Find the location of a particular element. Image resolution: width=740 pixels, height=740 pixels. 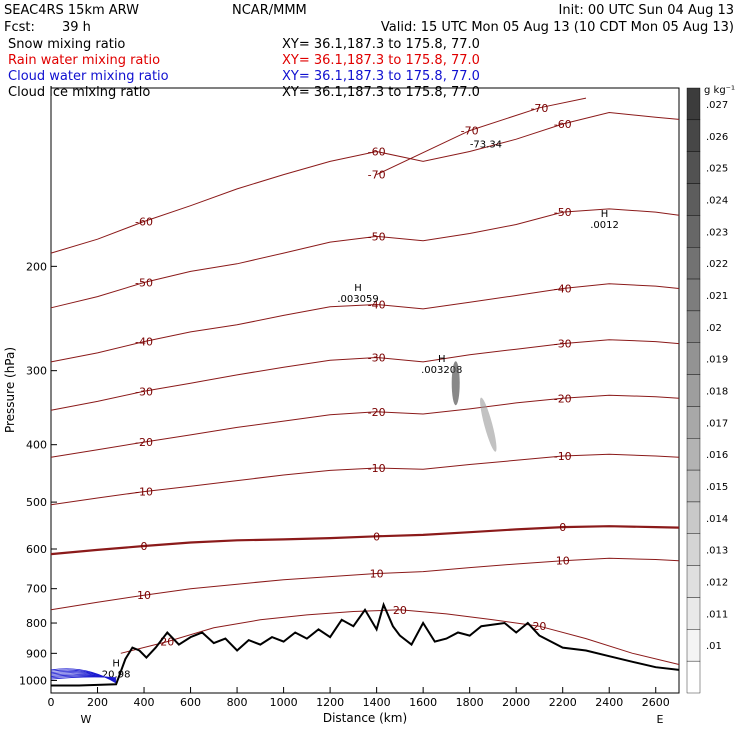

colorbar-label: .014 is located at coordinates (717, 519).